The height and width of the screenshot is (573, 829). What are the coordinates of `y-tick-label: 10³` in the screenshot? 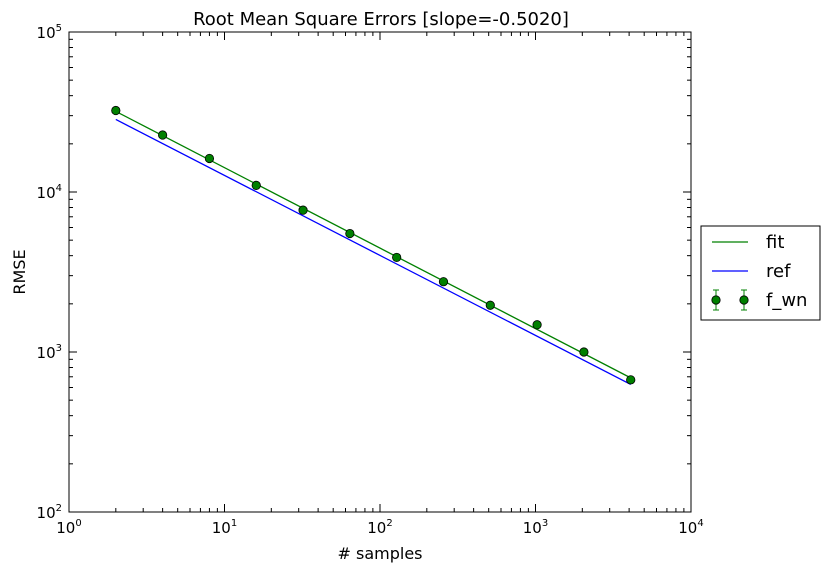 It's located at (49, 352).